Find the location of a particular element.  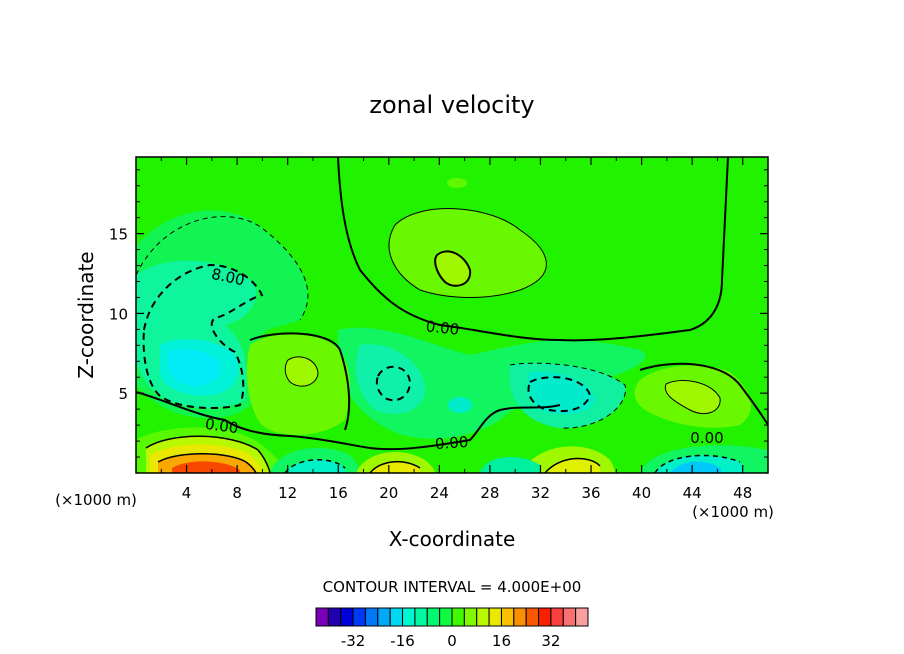

y-tick-label: 5 is located at coordinates (123, 394).